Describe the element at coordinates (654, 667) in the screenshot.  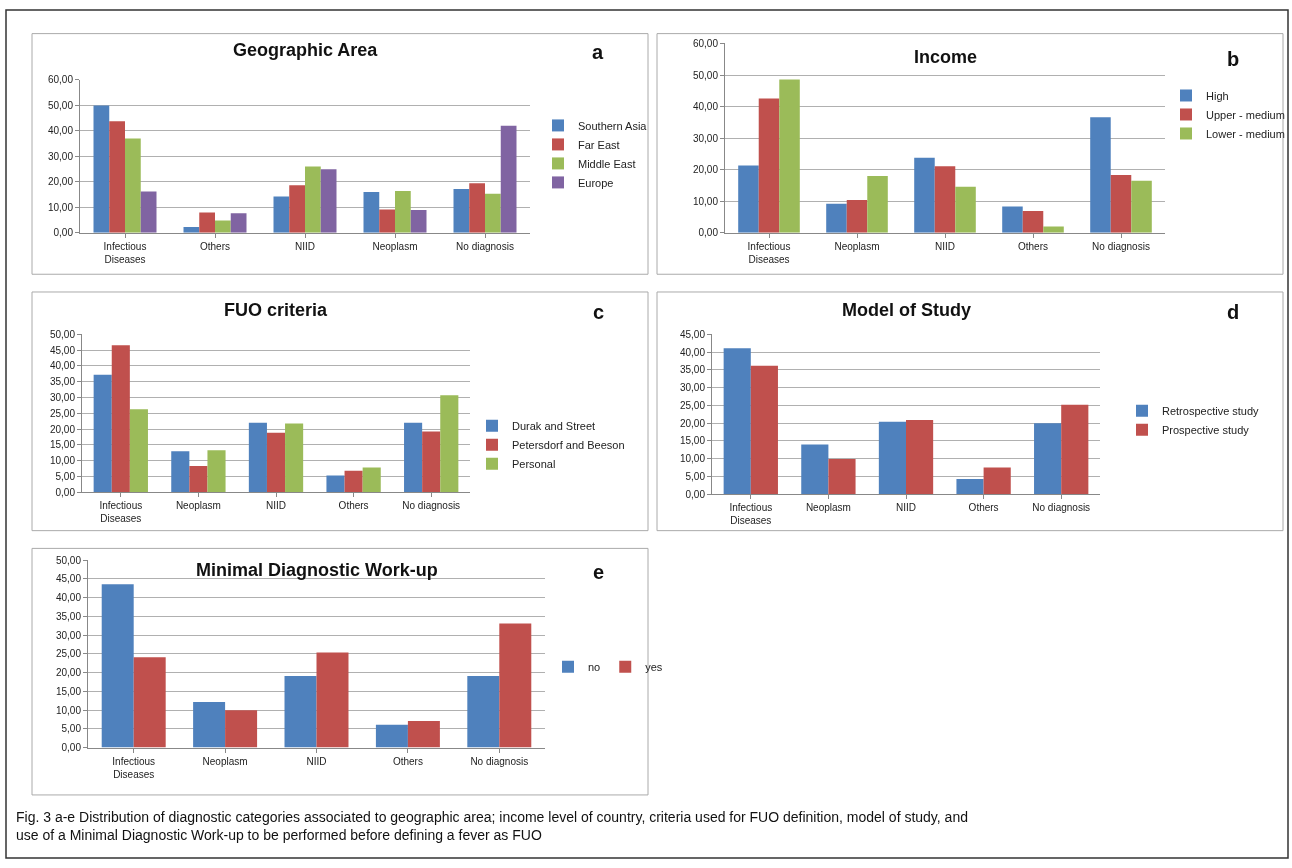
I see `legend-label: yes` at that location.